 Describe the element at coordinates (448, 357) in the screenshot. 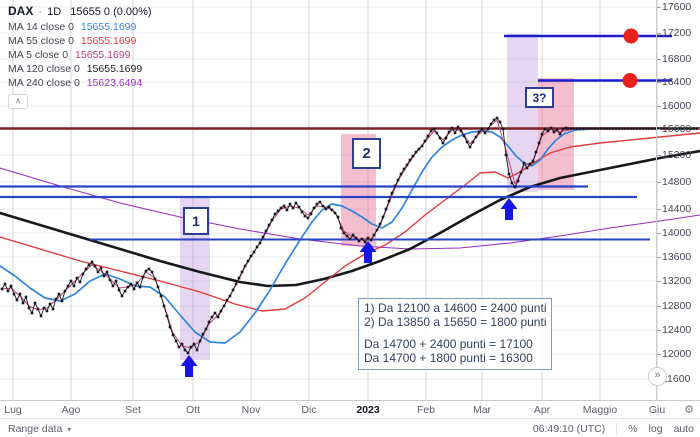

I see `note-line: Da 14700 + 1800 punti = 16300` at that location.